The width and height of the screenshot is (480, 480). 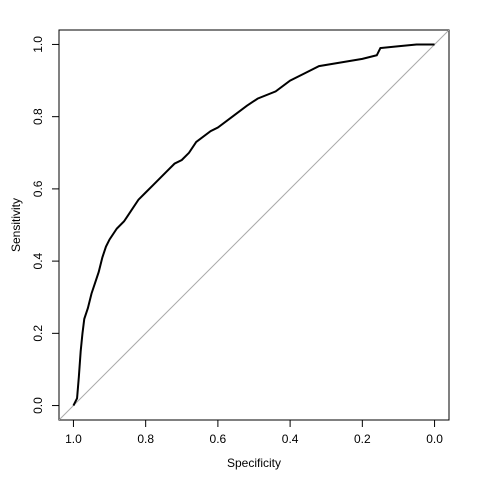 What do you see at coordinates (38, 188) in the screenshot?
I see `y-tick-label: 0.6` at bounding box center [38, 188].